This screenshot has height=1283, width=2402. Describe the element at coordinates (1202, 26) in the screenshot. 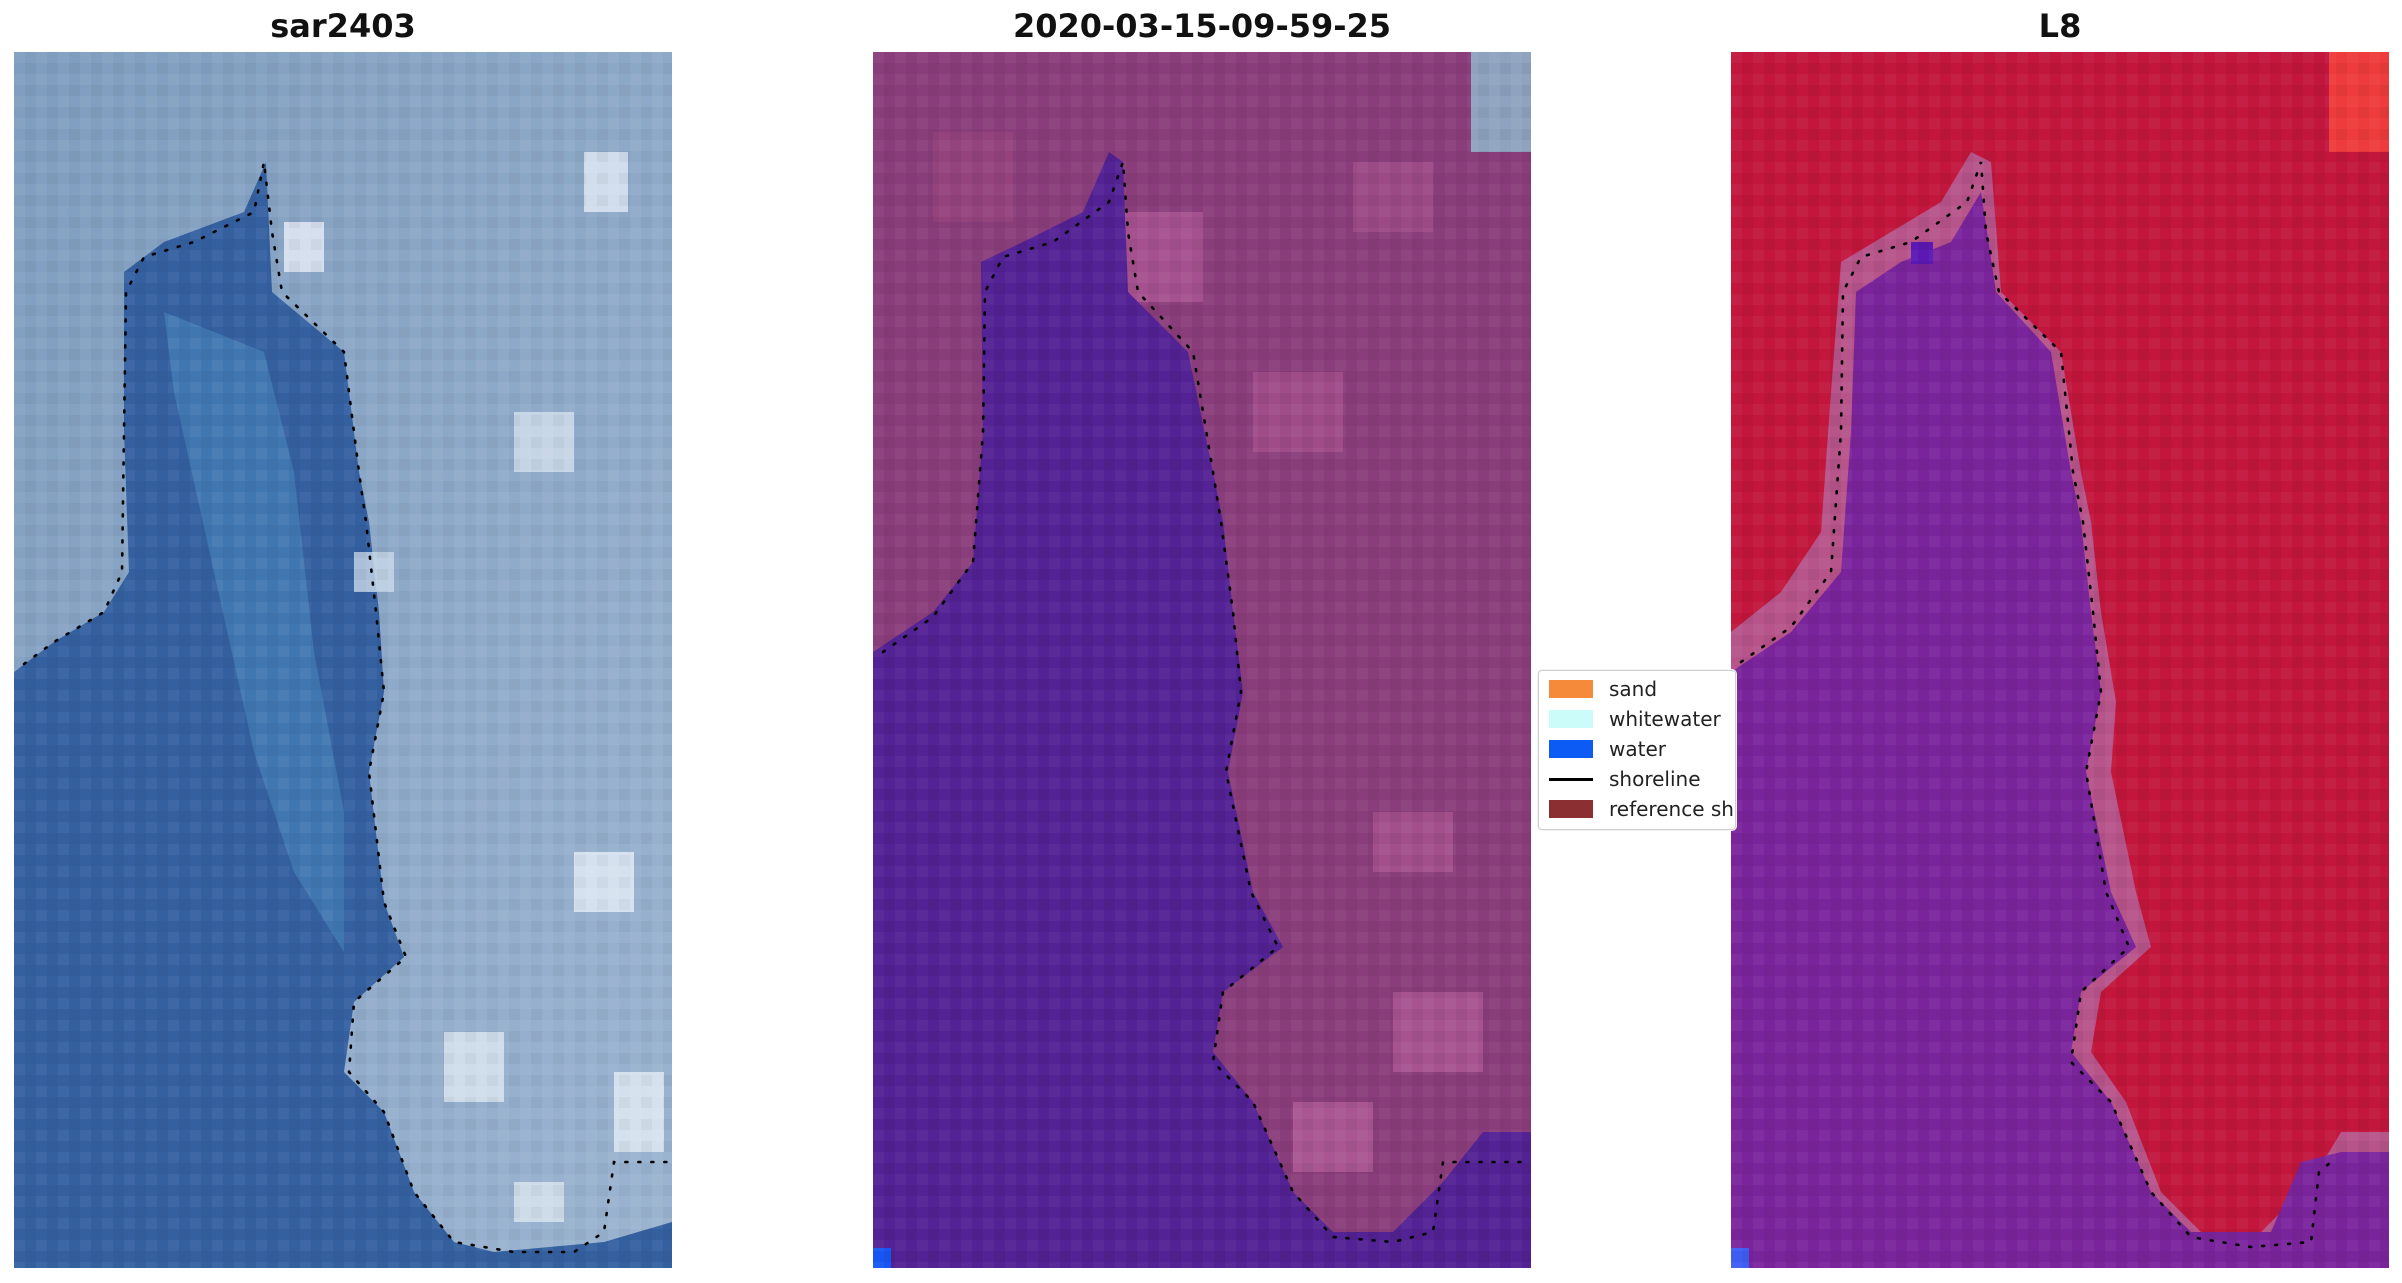

I see `panel-title-2: 2020-03-15-09-59-25` at that location.